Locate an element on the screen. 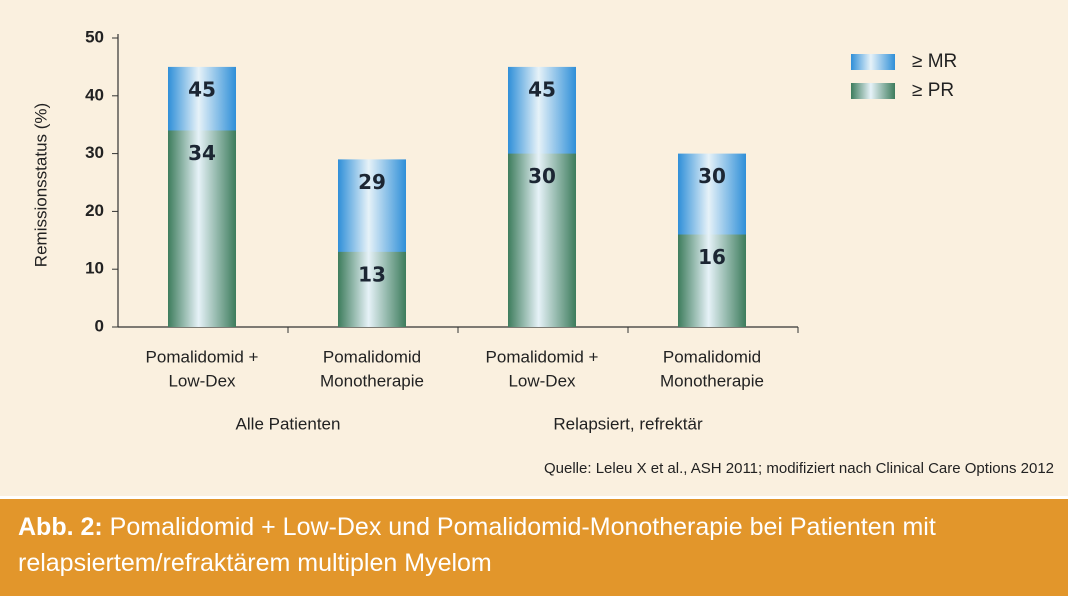 Image resolution: width=1068 pixels, height=596 pixels. y-tick-label: 40 is located at coordinates (94, 94).